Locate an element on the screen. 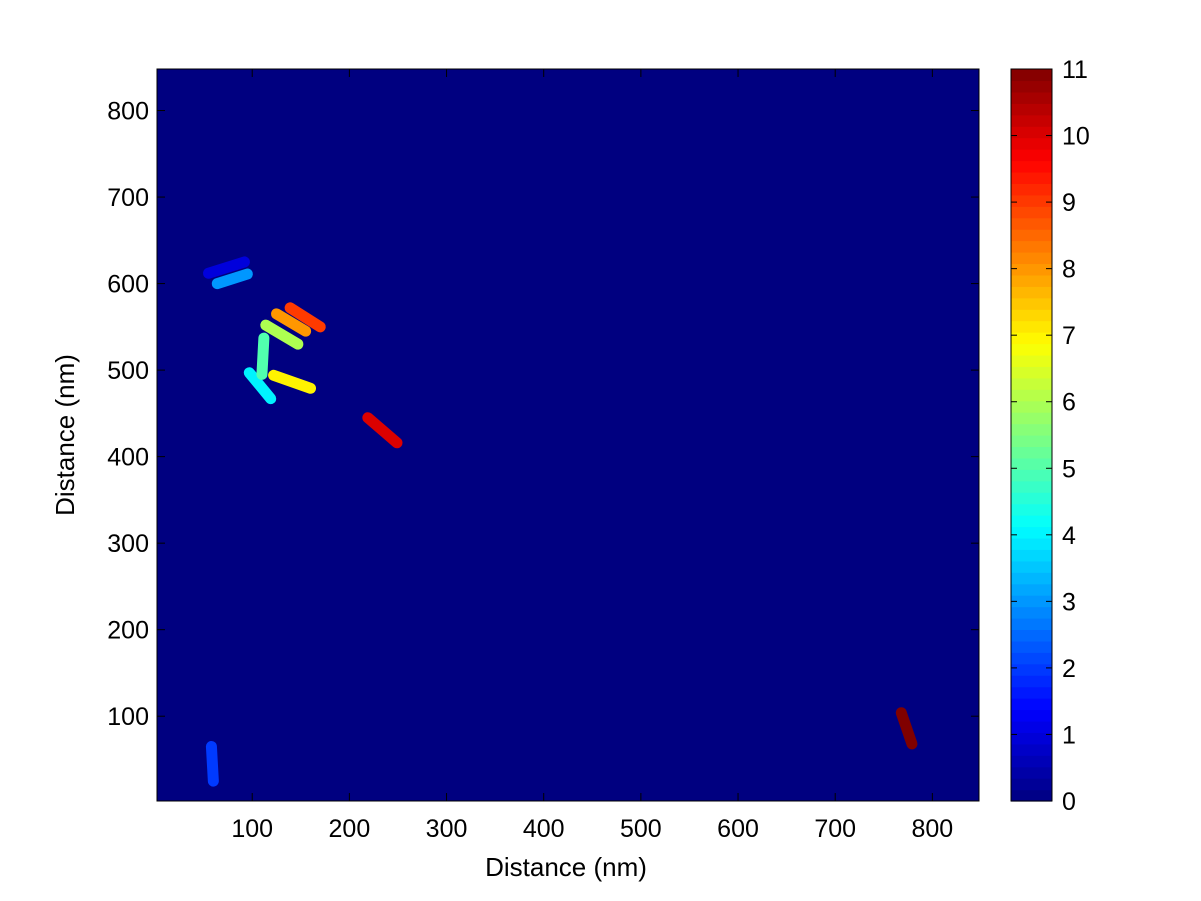 This screenshot has width=1201, height=901. y-axis-title: Distance (nm) is located at coordinates (65, 435).